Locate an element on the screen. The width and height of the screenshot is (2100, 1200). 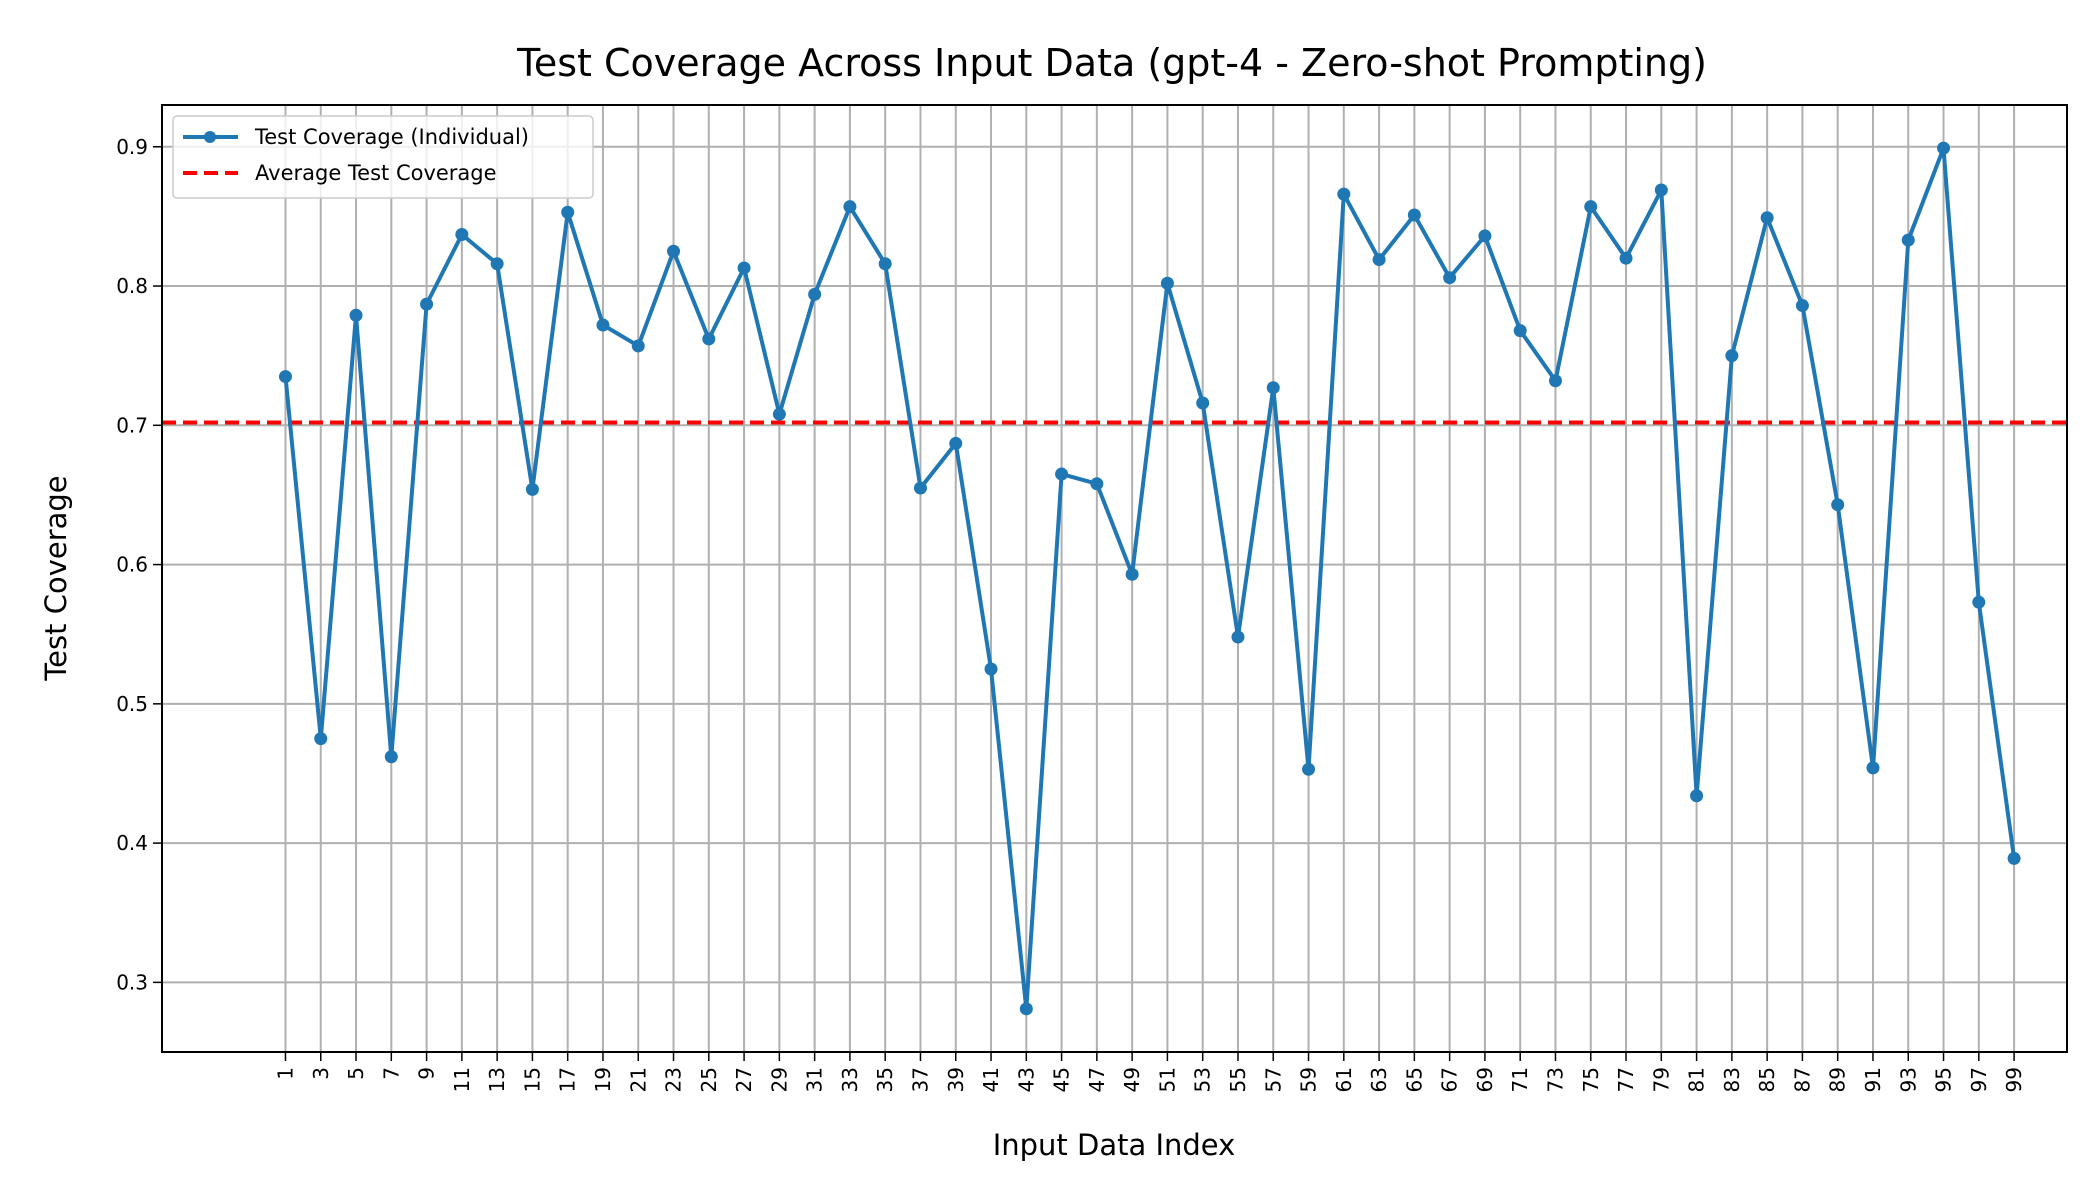
x-tick-label: 67 is located at coordinates (1450, 1079).